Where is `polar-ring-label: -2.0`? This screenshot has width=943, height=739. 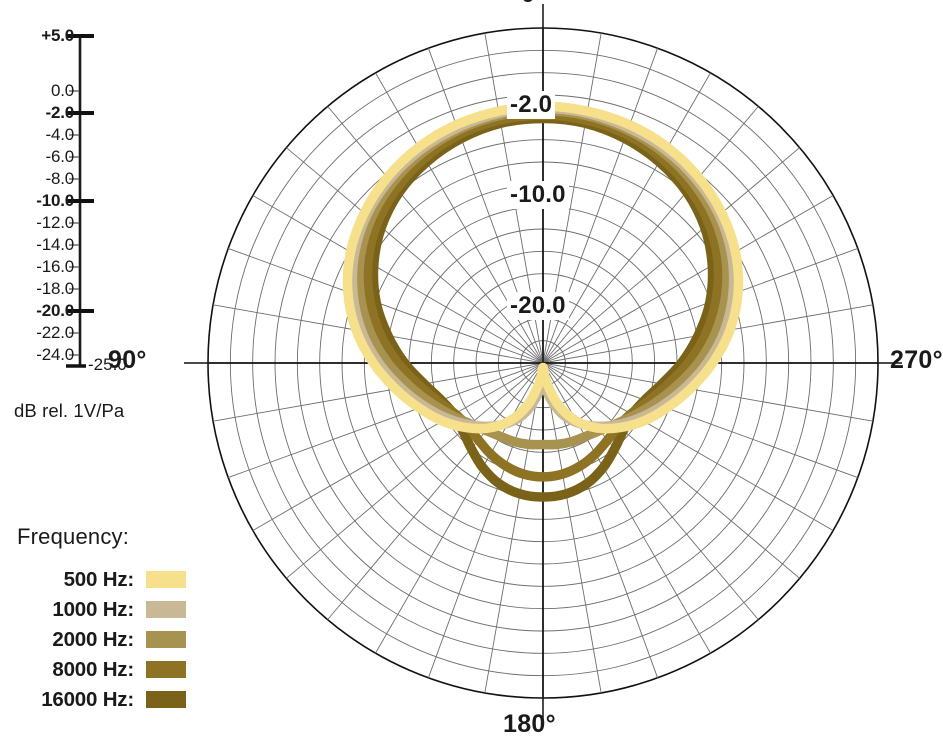 polar-ring-label: -2.0 is located at coordinates (531, 105).